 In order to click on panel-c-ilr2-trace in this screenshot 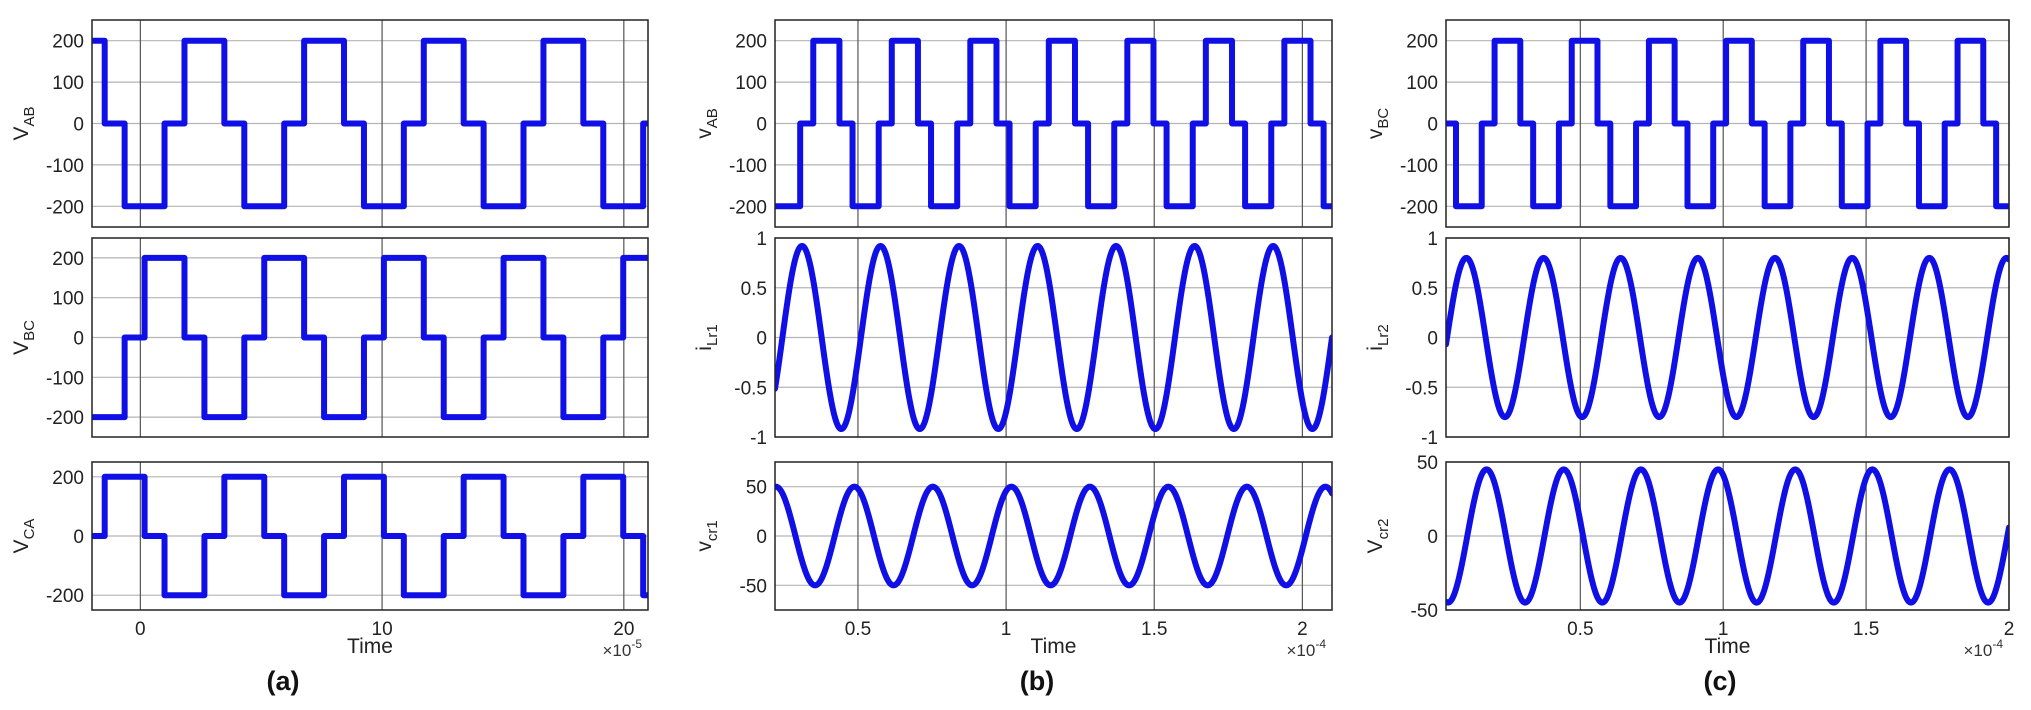, I will do `click(1727, 337)`.